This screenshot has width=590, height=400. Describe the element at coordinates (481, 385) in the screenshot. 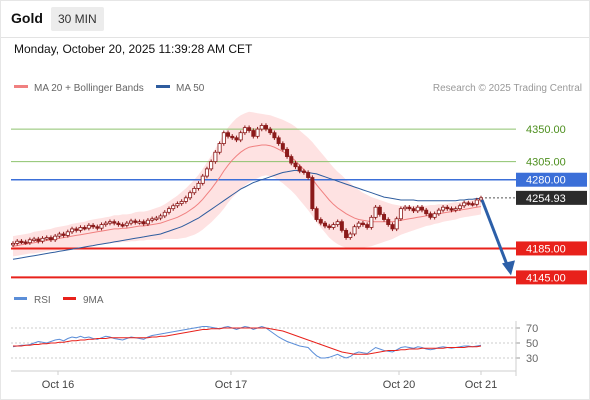

I see `x-axis-label: Oct 21` at that location.